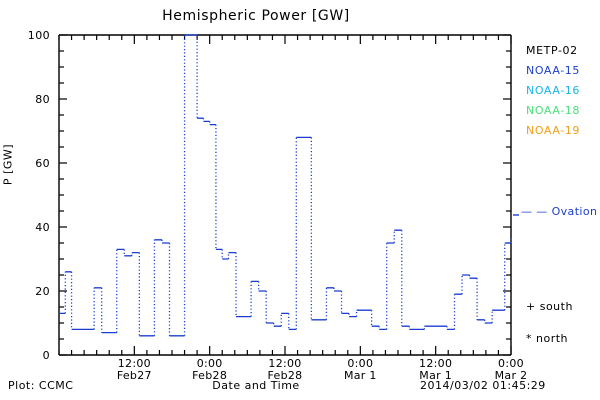 This screenshot has height=400, width=600. I want to click on x-tick-label: 12:00 Mar 1, so click(436, 370).